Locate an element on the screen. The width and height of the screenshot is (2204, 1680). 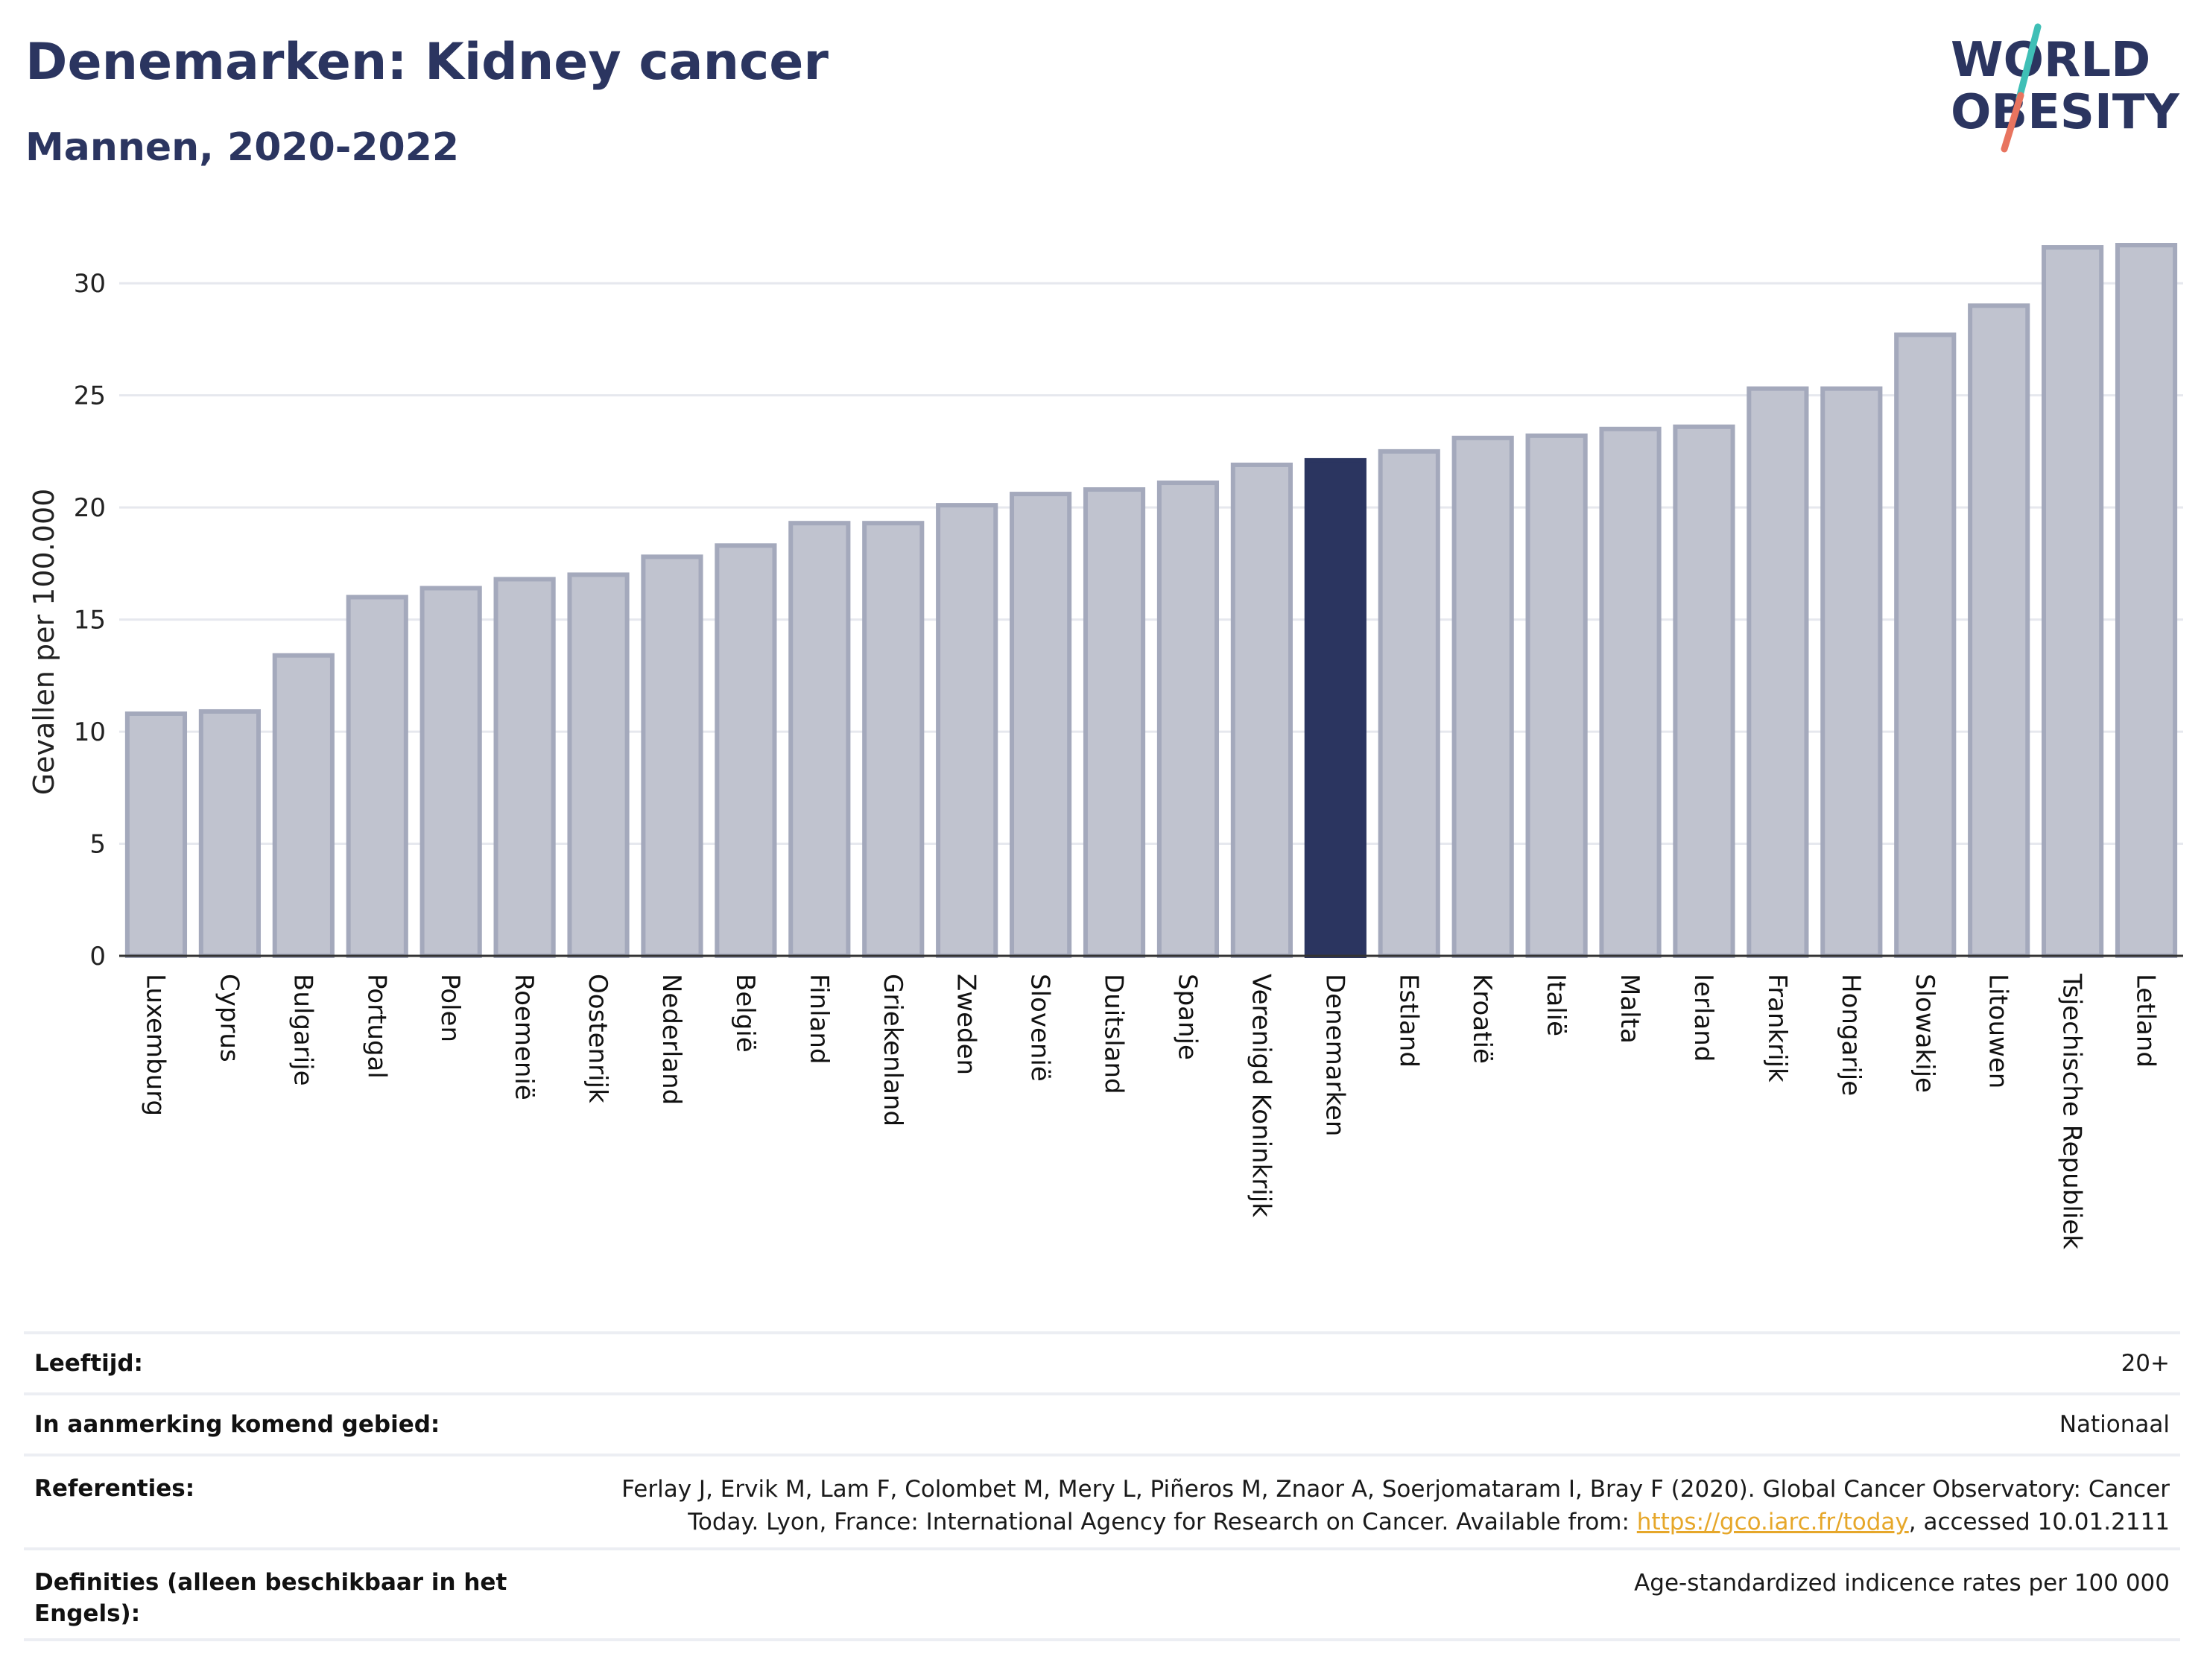
bar-hongarije is located at coordinates (1851, 672).